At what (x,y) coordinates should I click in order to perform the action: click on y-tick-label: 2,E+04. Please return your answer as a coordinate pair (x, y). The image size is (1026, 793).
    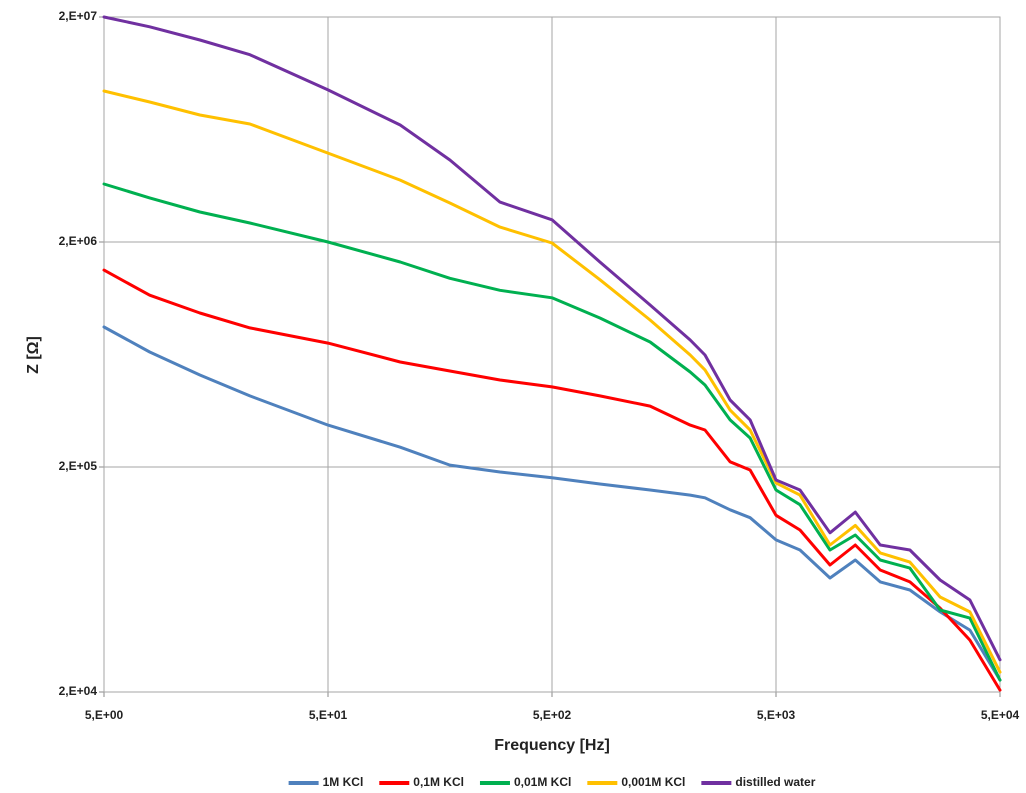
    Looking at the image, I should click on (78, 691).